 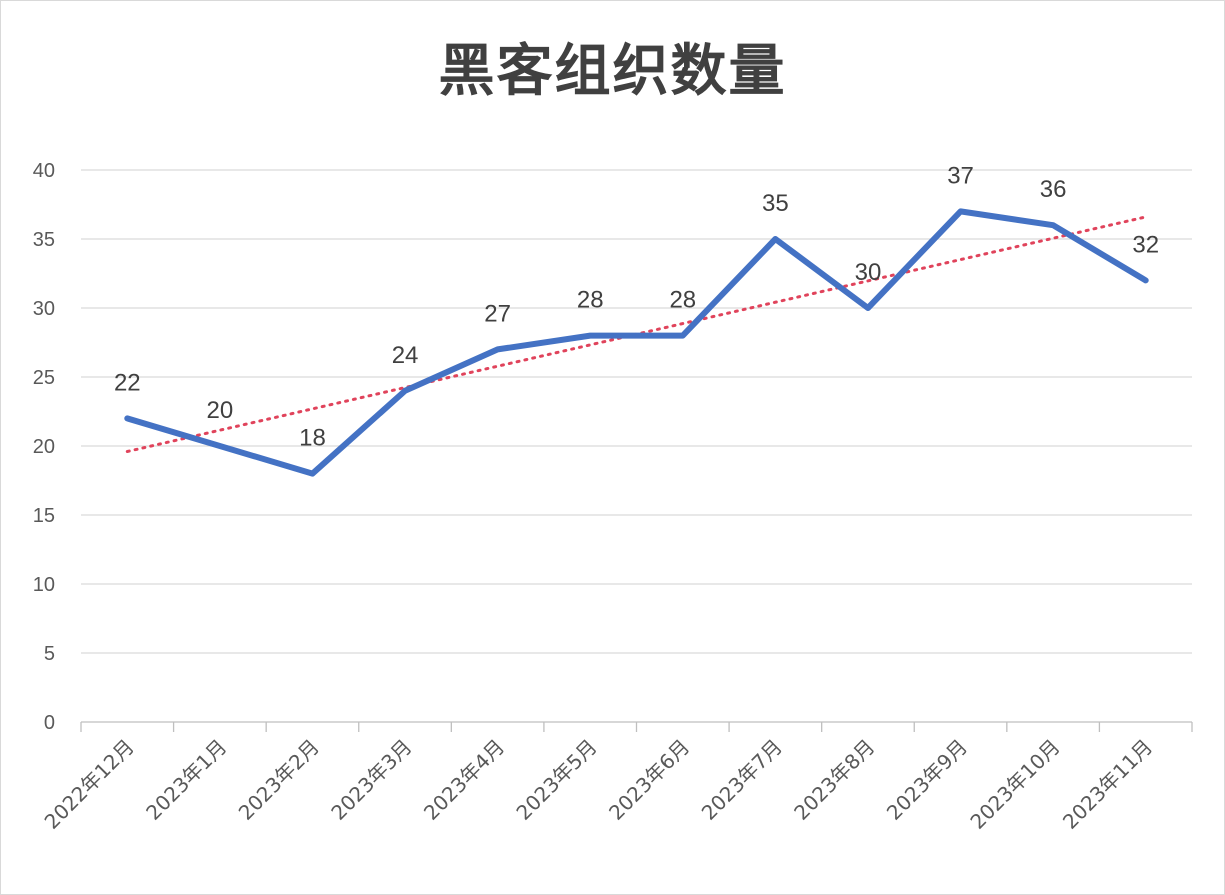 I want to click on data-label: 27, so click(x=497, y=313).